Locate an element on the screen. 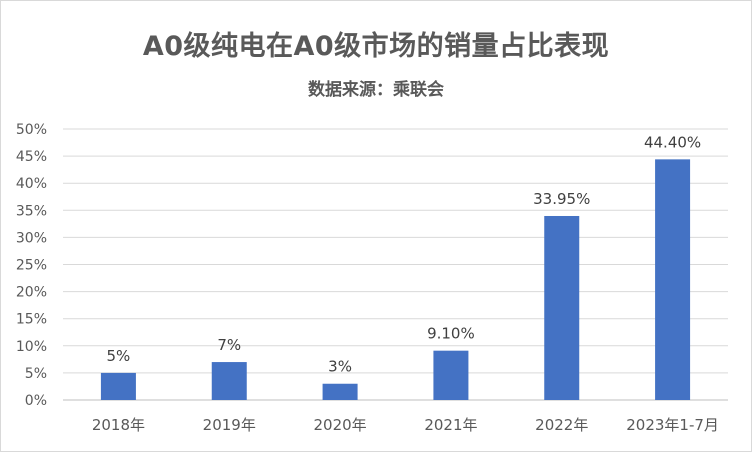 The width and height of the screenshot is (752, 452). y-tick-label: 25% is located at coordinates (31, 266).